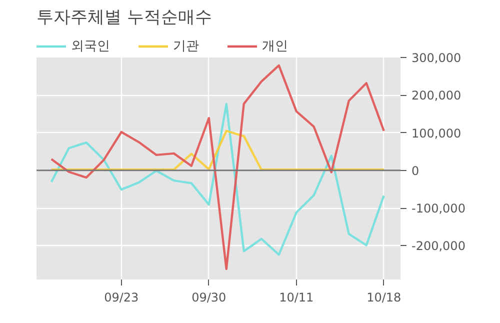  I want to click on y-tick-label: 100,000, so click(437, 133).